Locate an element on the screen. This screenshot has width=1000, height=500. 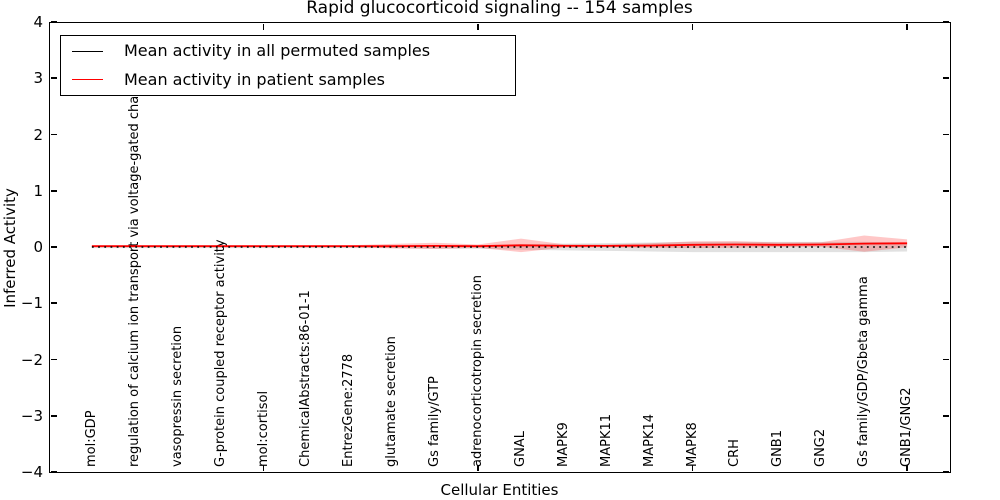
y-tick-label: 3 is located at coordinates (38, 78).